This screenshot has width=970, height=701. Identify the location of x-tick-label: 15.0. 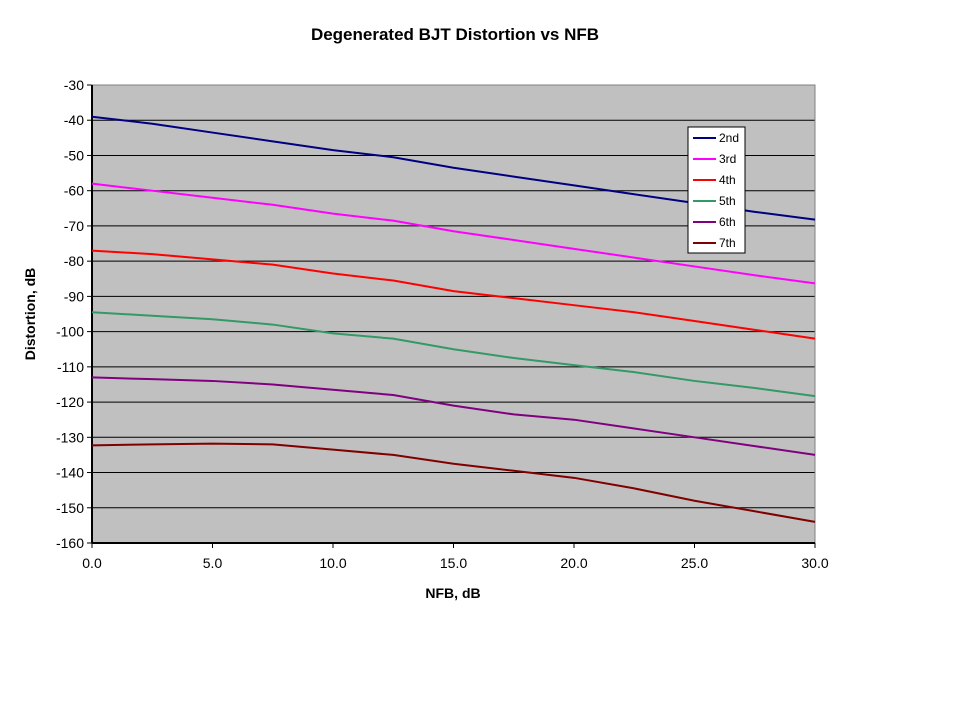
(453, 563).